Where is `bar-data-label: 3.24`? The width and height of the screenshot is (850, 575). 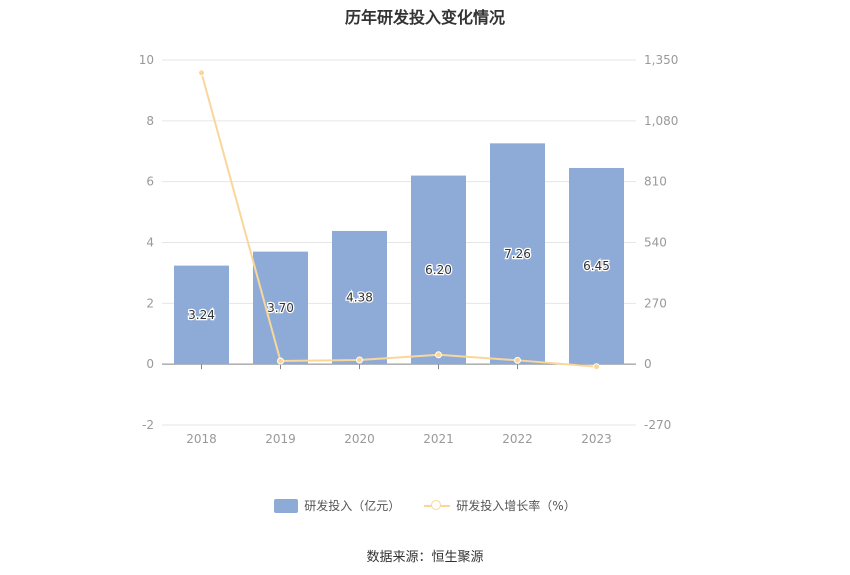
bar-data-label: 3.24 is located at coordinates (201, 315).